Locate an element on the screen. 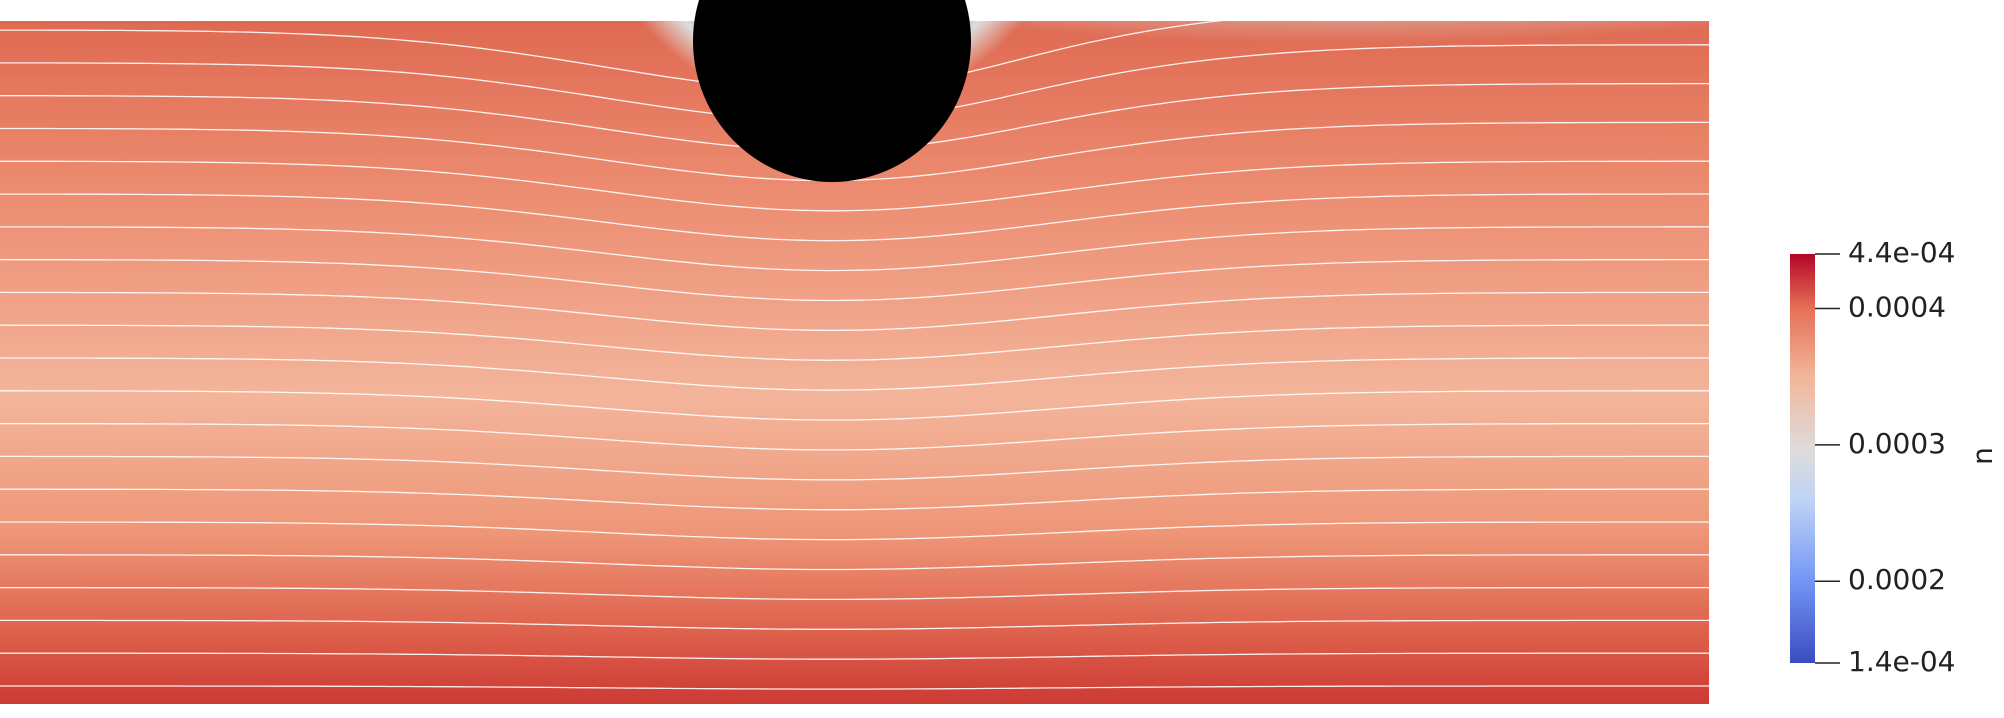 This screenshot has height=718, width=2004. colorbar-tick-label: 0.0002 is located at coordinates (1897, 579).